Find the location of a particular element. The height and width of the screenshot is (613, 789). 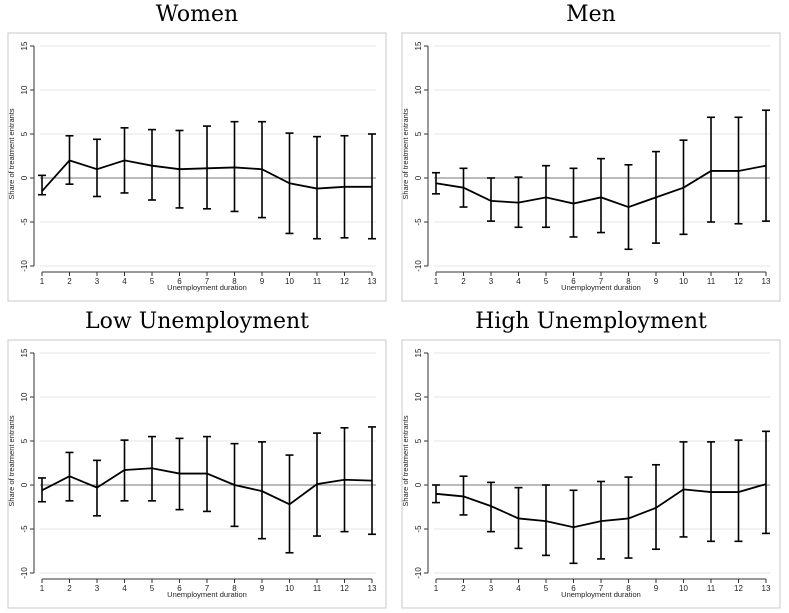

chart-title: Men is located at coordinates (591, 14).